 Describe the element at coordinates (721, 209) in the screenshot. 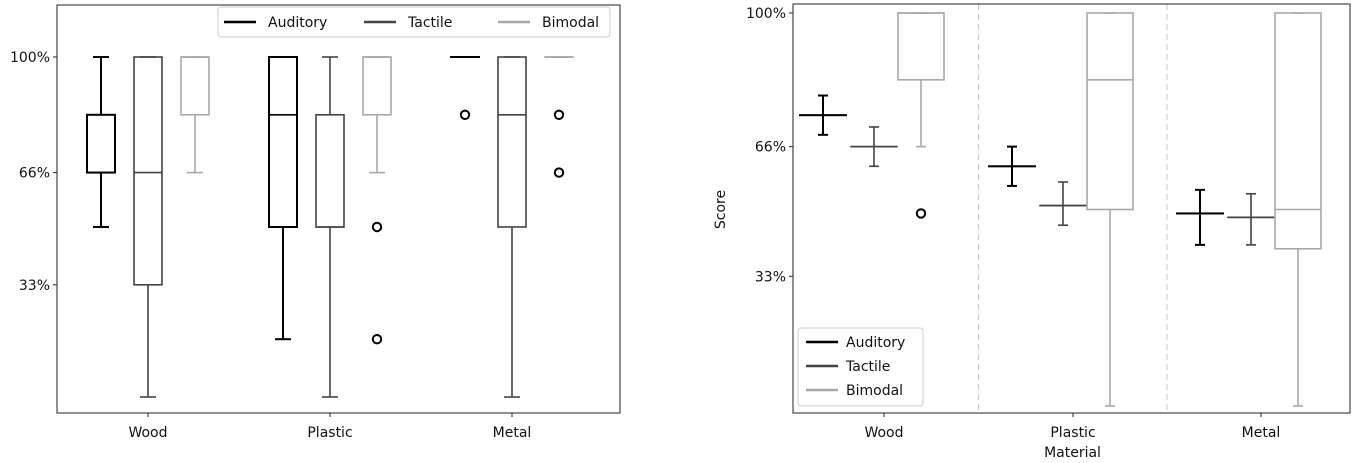

I see `y-axis-label: Score` at that location.